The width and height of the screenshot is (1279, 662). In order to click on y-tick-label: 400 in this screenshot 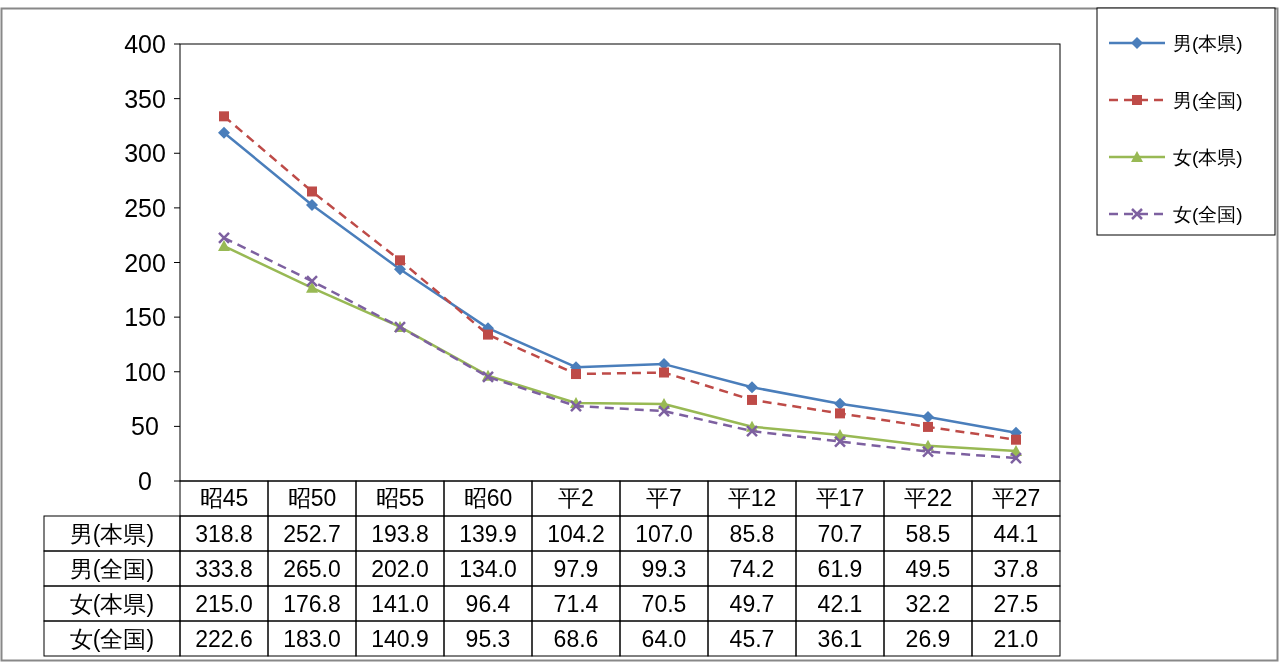, I will do `click(145, 44)`.